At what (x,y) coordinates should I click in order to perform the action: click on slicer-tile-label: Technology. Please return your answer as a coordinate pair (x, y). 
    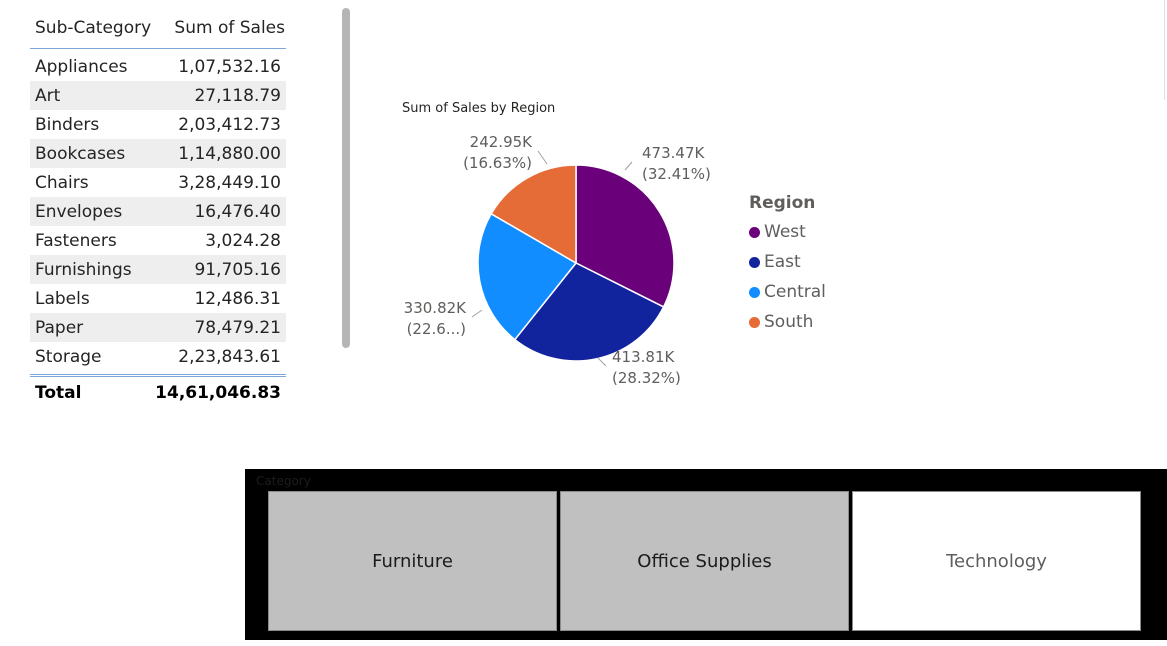
    Looking at the image, I should click on (996, 561).